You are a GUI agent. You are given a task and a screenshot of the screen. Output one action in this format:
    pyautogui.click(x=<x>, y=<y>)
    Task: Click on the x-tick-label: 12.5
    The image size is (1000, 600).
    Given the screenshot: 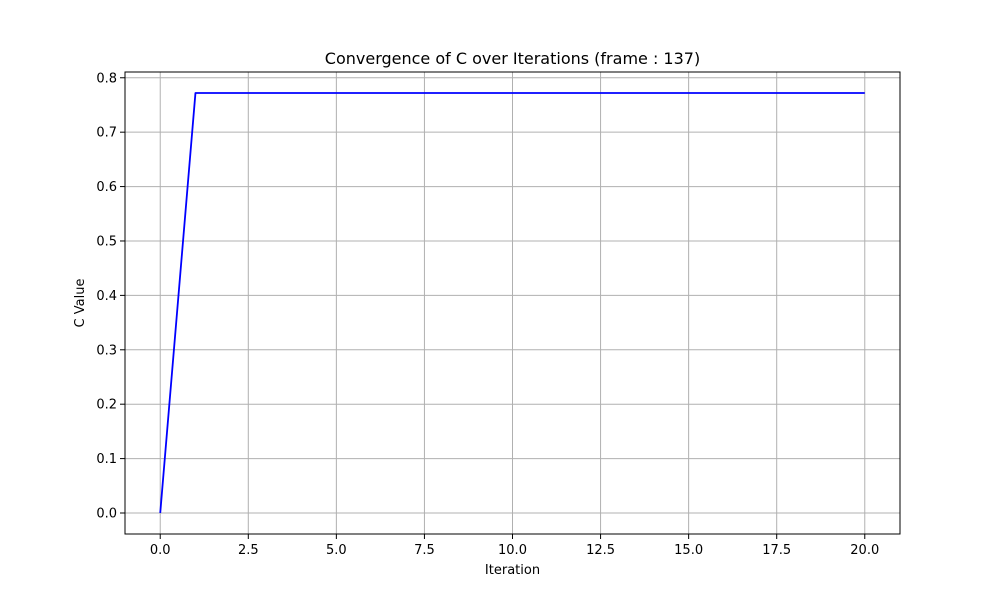 What is the action you would take?
    pyautogui.click(x=600, y=550)
    